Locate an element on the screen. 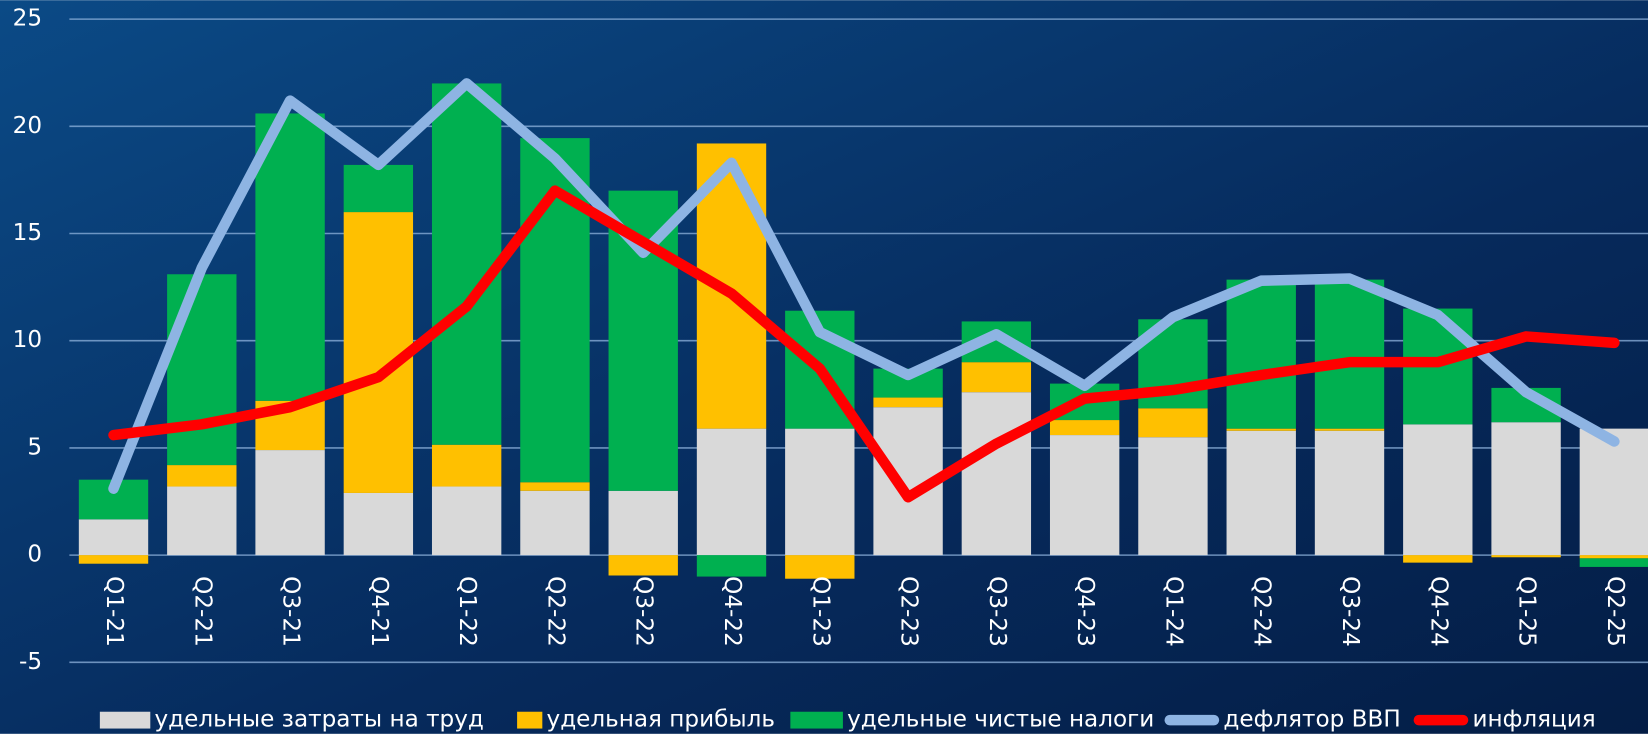 Image resolution: width=1648 pixels, height=734 pixels. x-tick-label: Q1-23 is located at coordinates (820, 611).